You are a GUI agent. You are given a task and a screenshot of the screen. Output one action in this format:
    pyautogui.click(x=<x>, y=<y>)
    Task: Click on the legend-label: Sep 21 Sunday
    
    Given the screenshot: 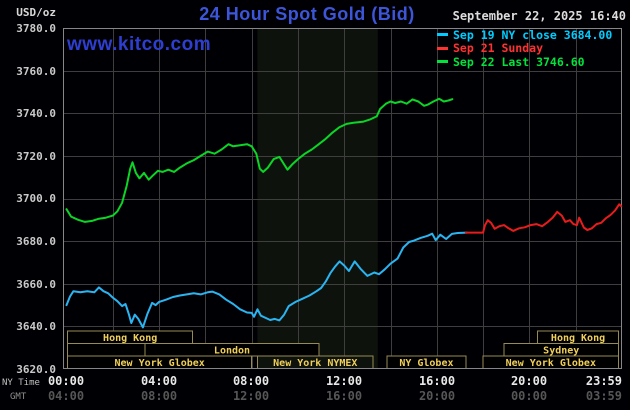 What is the action you would take?
    pyautogui.click(x=498, y=48)
    